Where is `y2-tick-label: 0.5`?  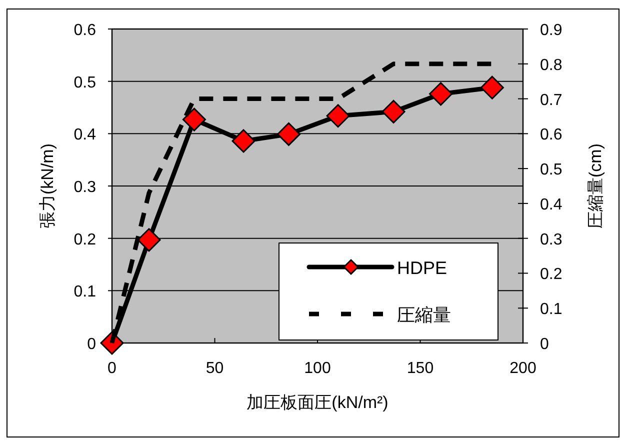
y2-tick-label: 0.5 is located at coordinates (551, 170).